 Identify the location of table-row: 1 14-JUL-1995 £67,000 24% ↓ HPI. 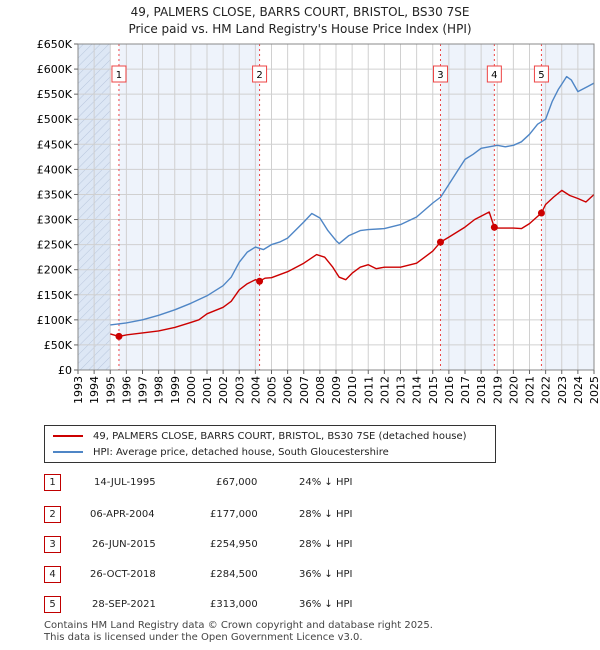
(304, 483).